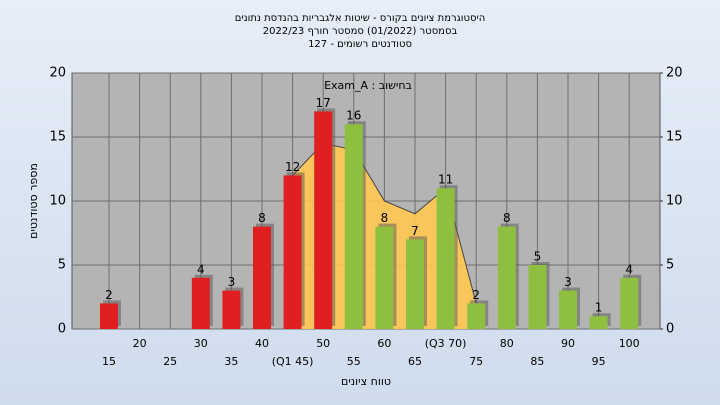 This screenshot has height=405, width=720. What do you see at coordinates (140, 343) in the screenshot?
I see `x-tick-label: 20` at bounding box center [140, 343].